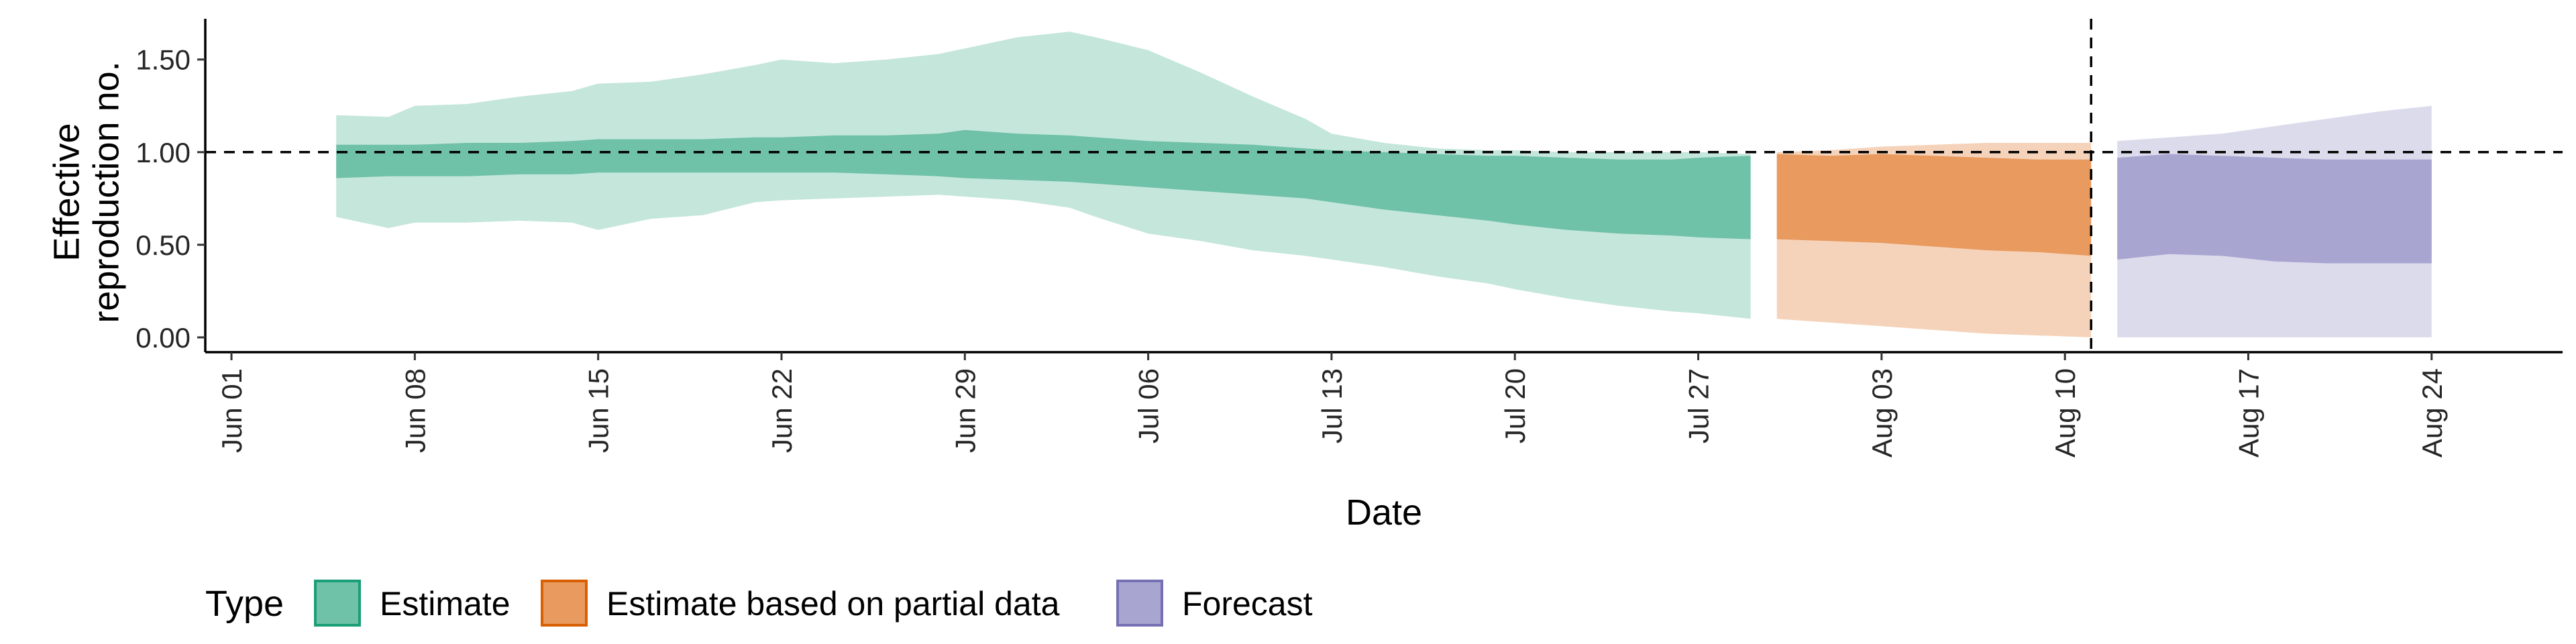  What do you see at coordinates (445, 604) in the screenshot?
I see `legend-label-estimate: Estimate` at bounding box center [445, 604].